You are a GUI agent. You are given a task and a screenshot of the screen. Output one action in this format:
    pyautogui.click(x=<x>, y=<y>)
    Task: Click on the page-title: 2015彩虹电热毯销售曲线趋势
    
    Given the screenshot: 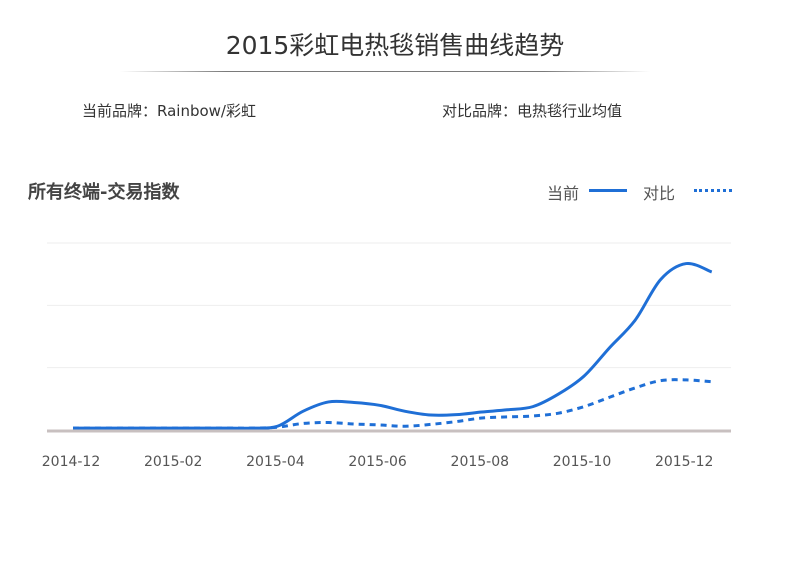 What is the action you would take?
    pyautogui.click(x=395, y=45)
    